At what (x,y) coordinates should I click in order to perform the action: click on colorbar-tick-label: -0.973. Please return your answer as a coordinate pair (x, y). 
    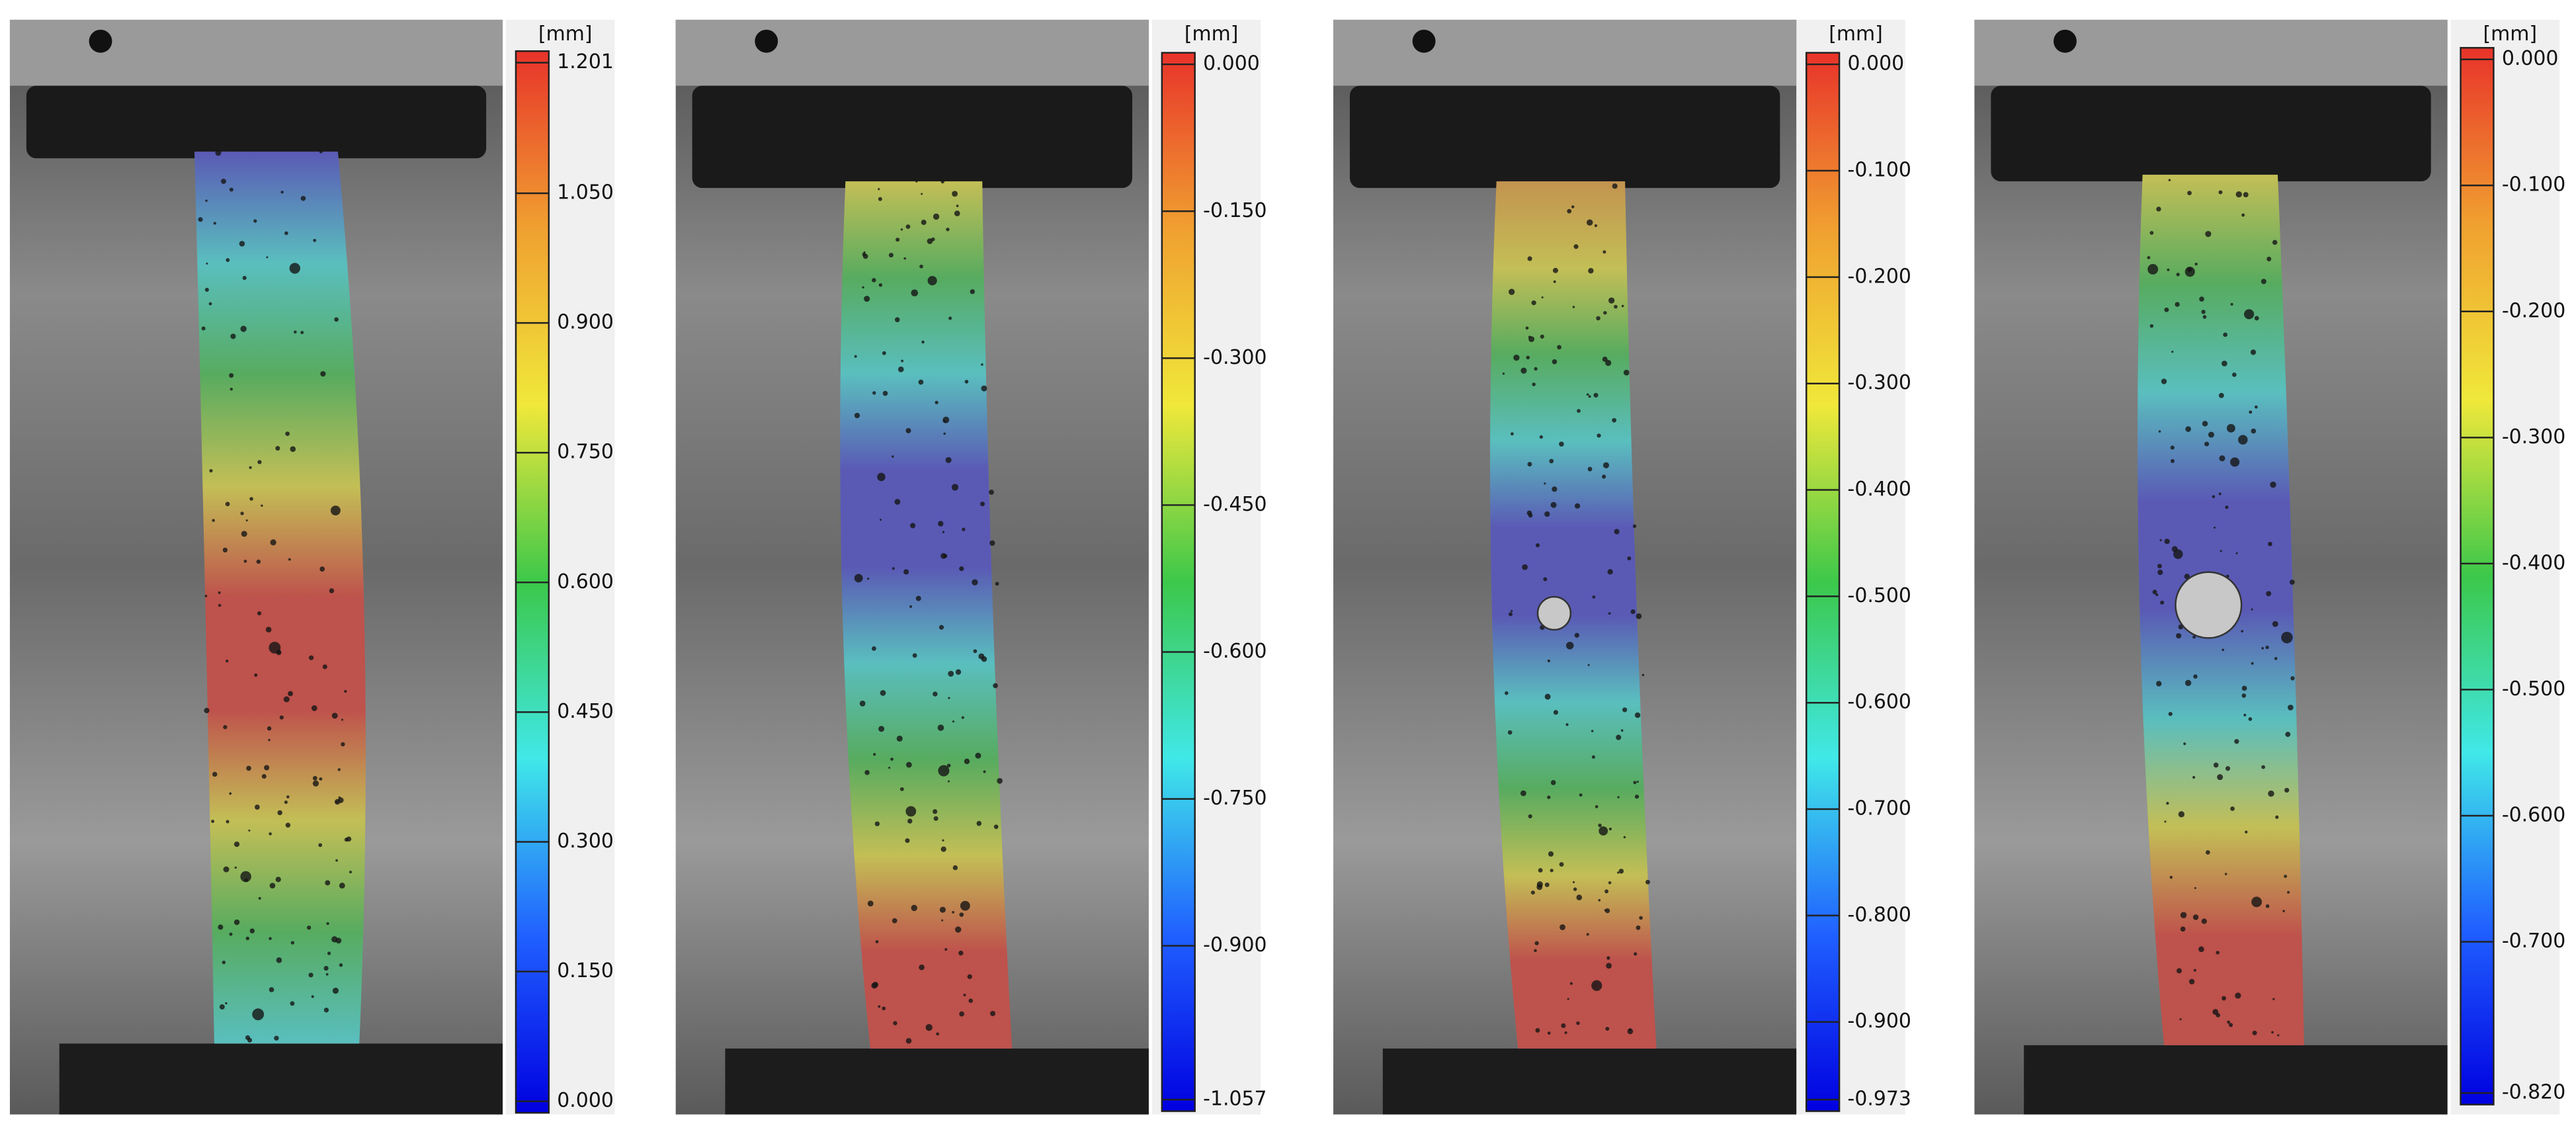
    Looking at the image, I should click on (1879, 1099).